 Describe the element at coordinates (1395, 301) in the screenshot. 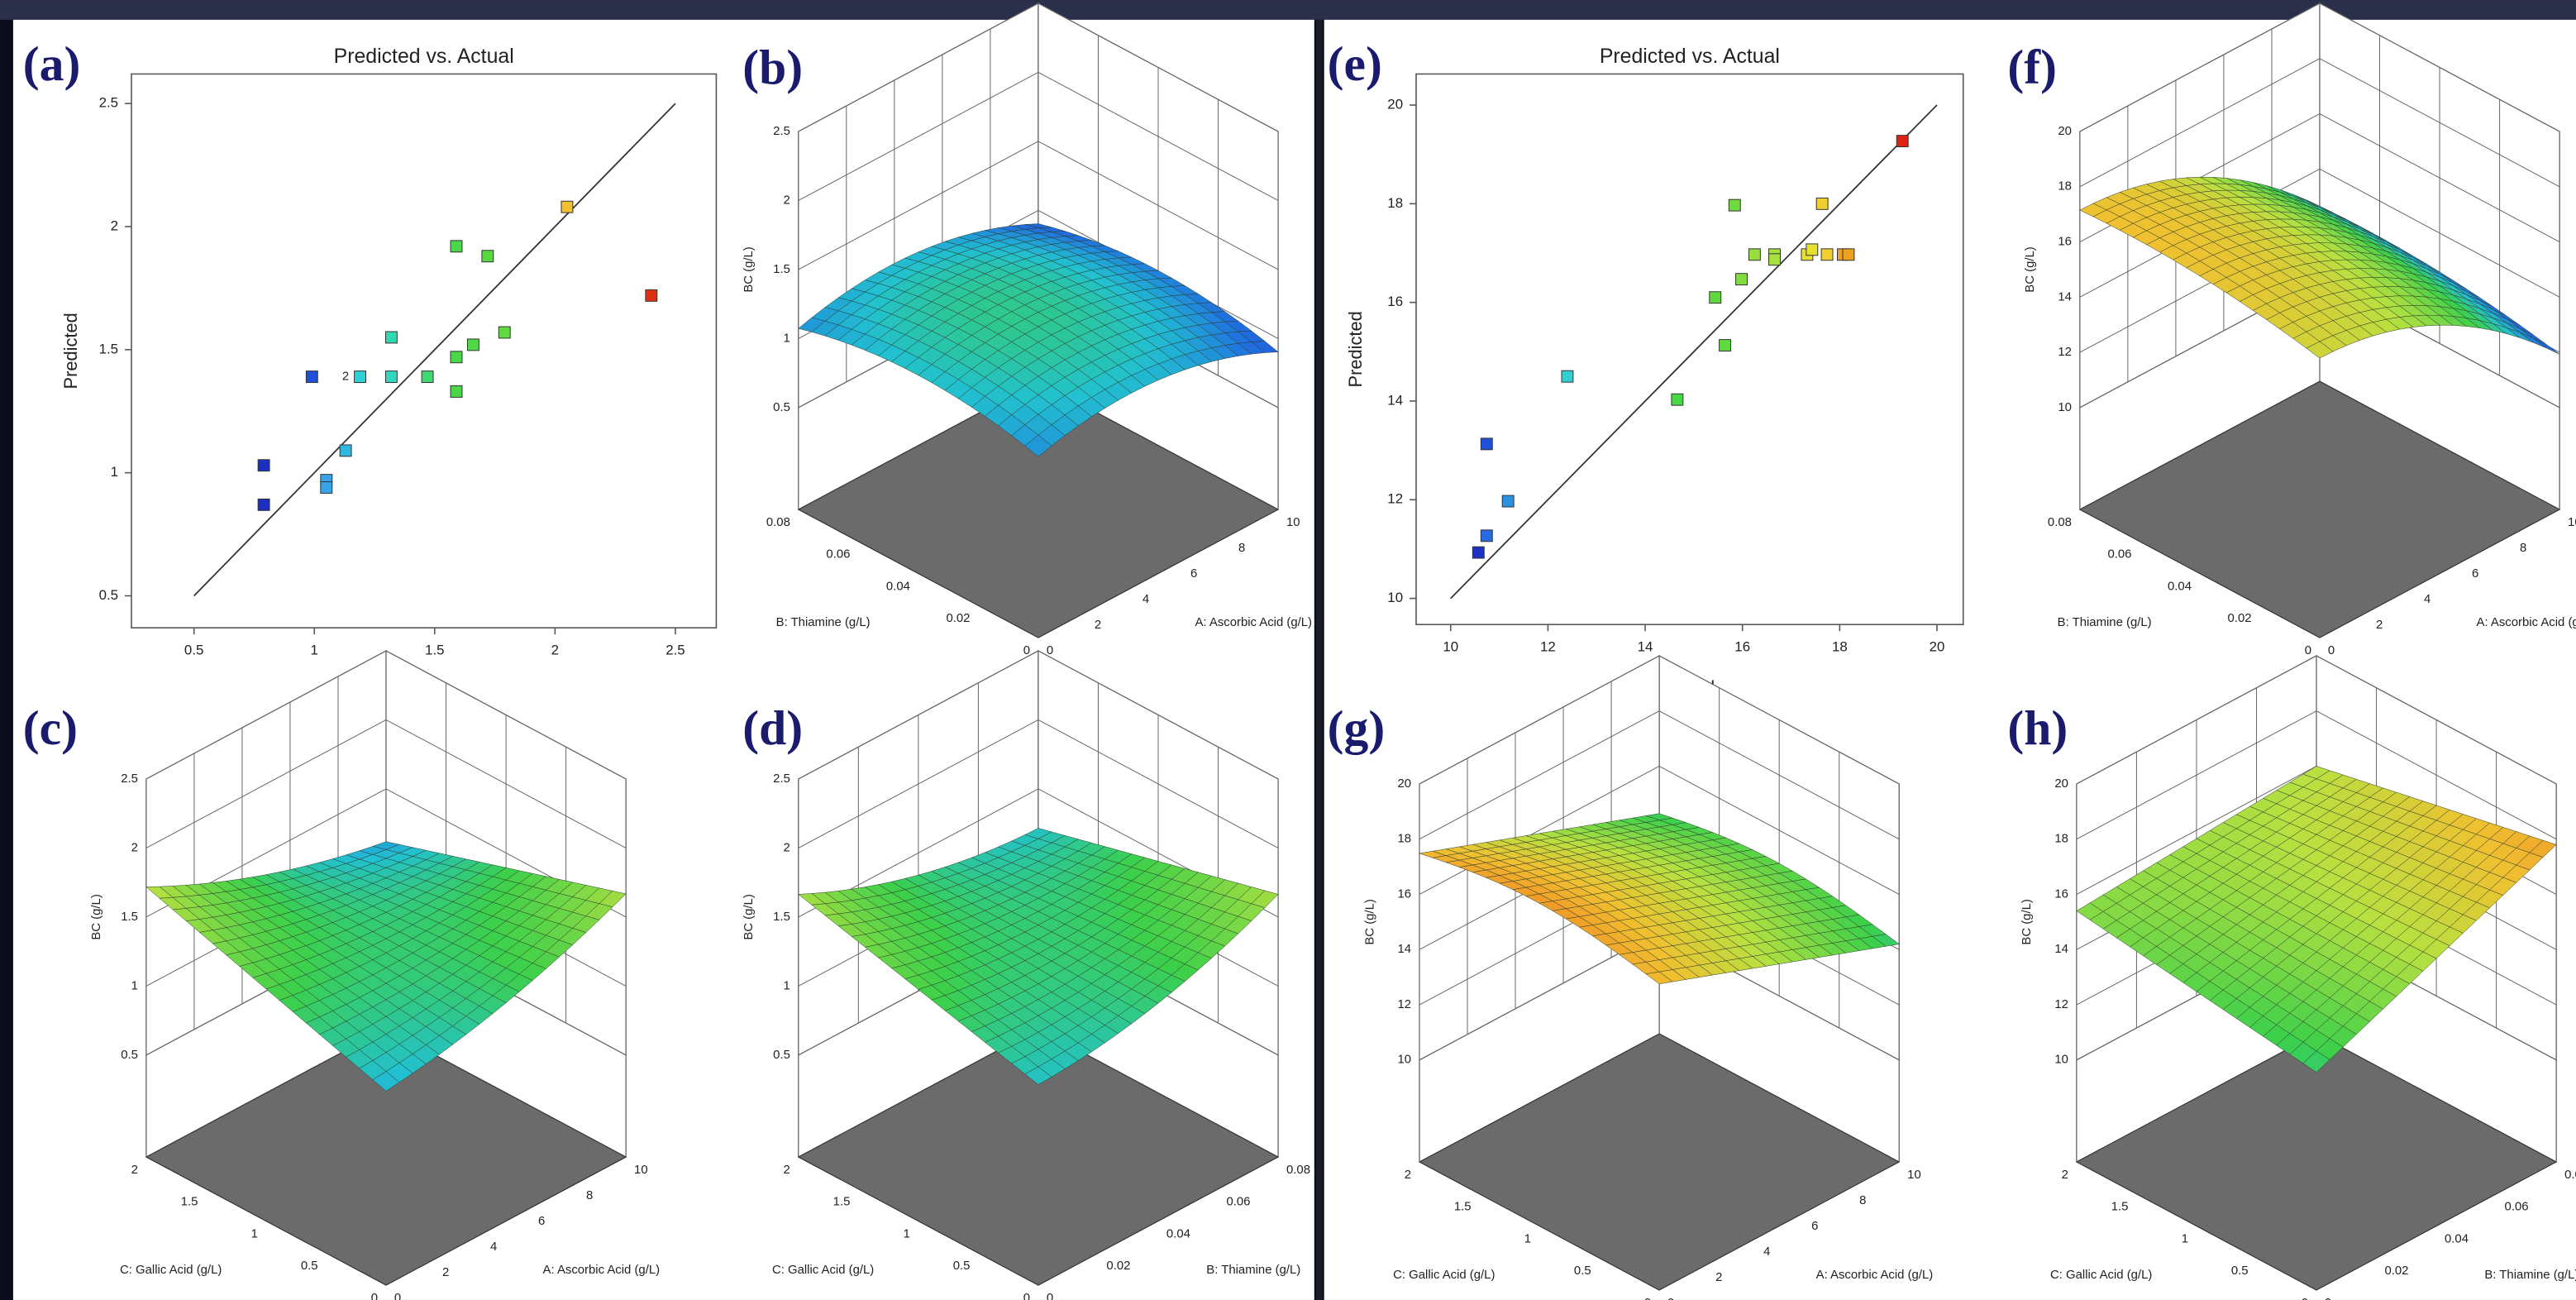

I see `y-tick-label: 16` at that location.